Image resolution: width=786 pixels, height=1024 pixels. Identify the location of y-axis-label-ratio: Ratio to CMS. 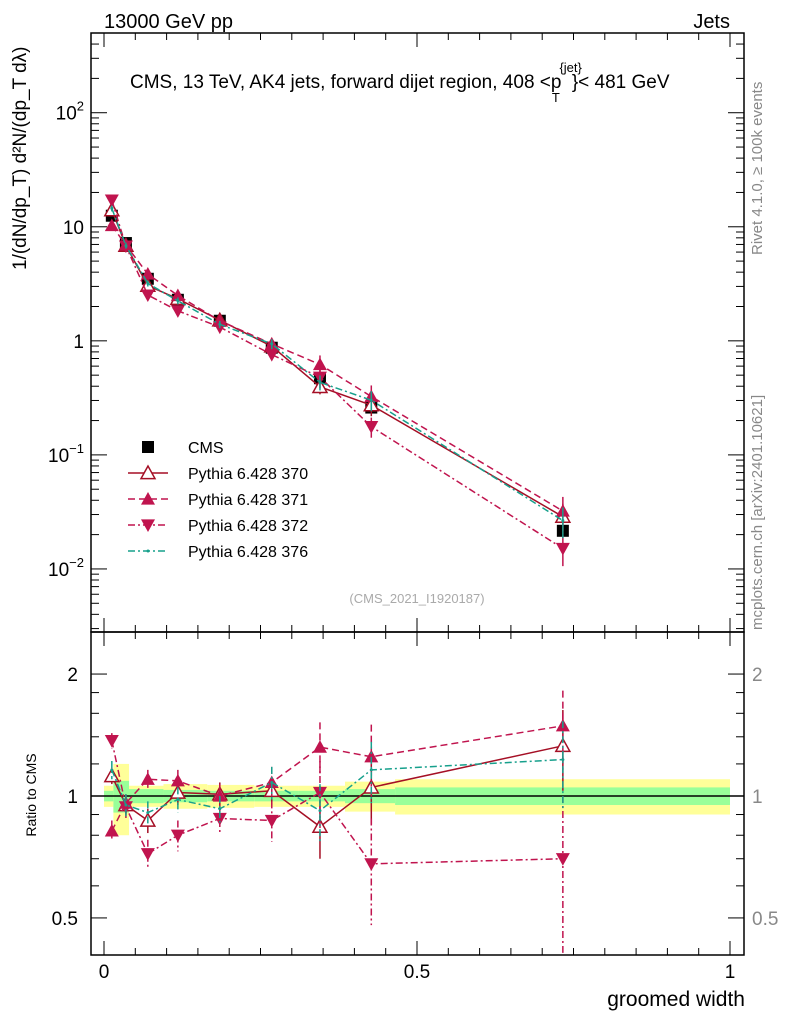
(31, 794).